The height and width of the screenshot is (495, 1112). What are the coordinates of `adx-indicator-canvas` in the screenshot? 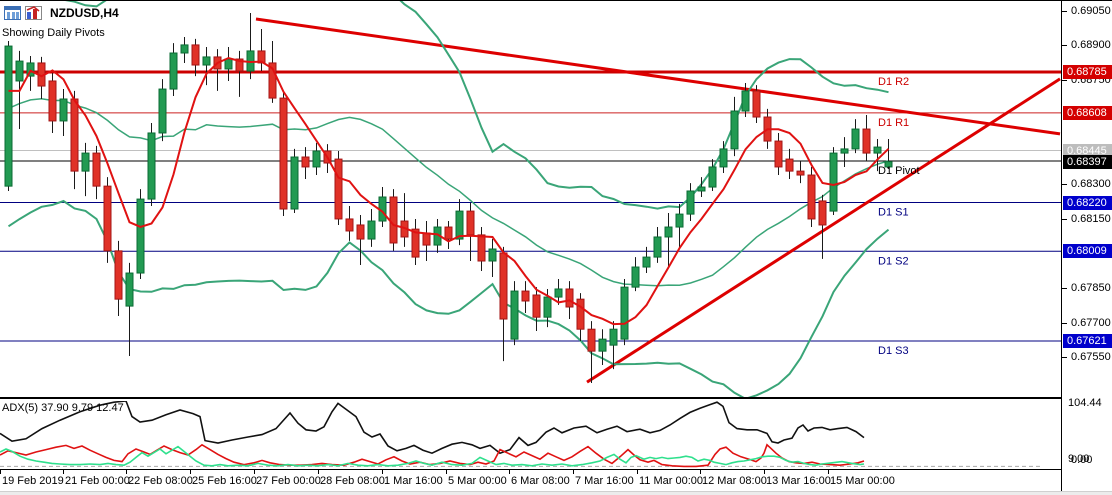 It's located at (530, 435).